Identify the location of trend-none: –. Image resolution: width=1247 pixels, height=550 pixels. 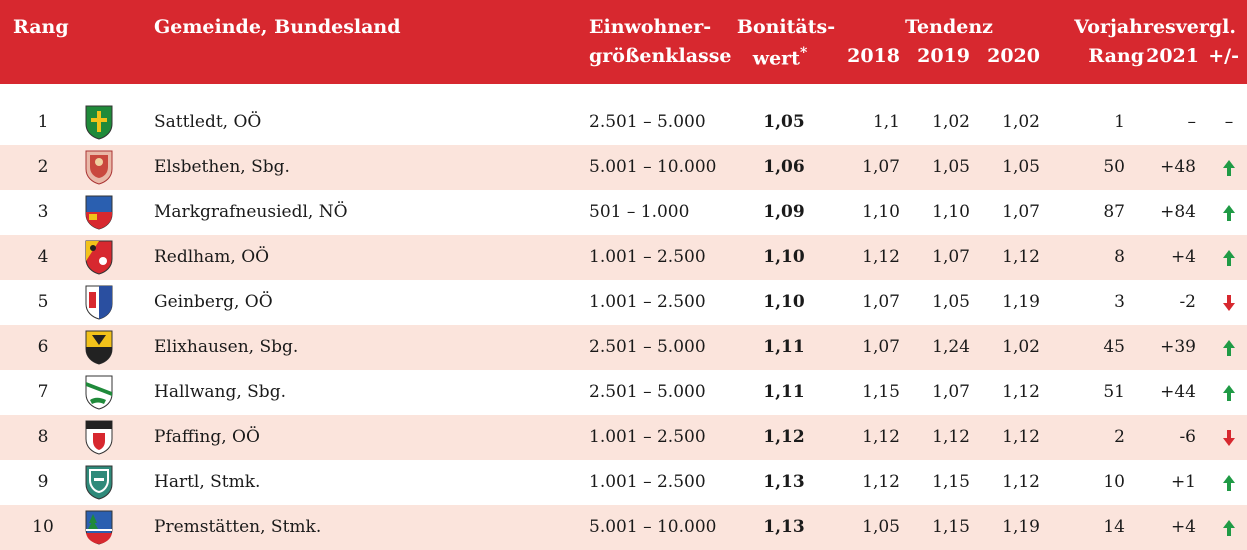
(1229, 122).